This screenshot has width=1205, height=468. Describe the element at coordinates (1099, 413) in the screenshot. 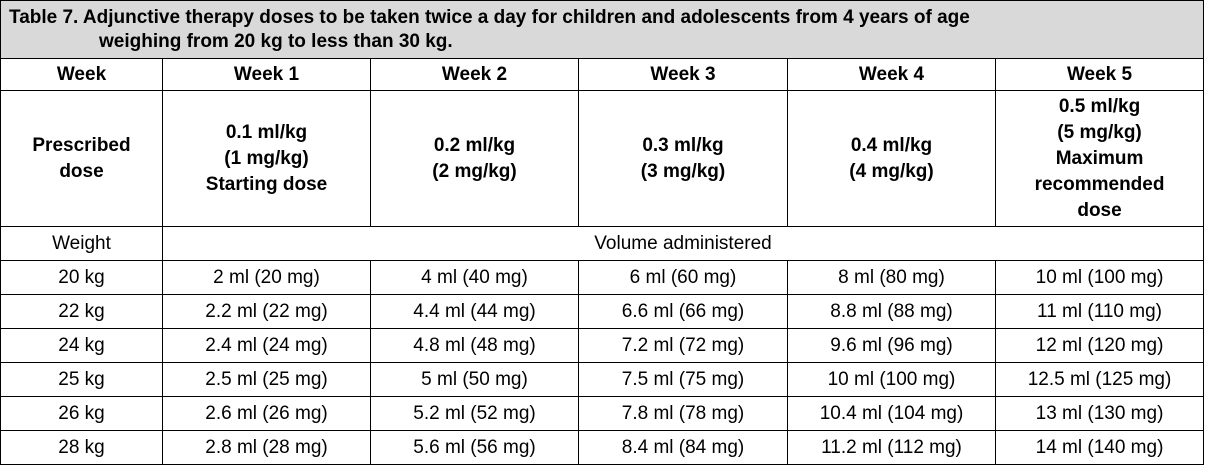

I see `volume-cell: 13 ml (130 mg)` at that location.